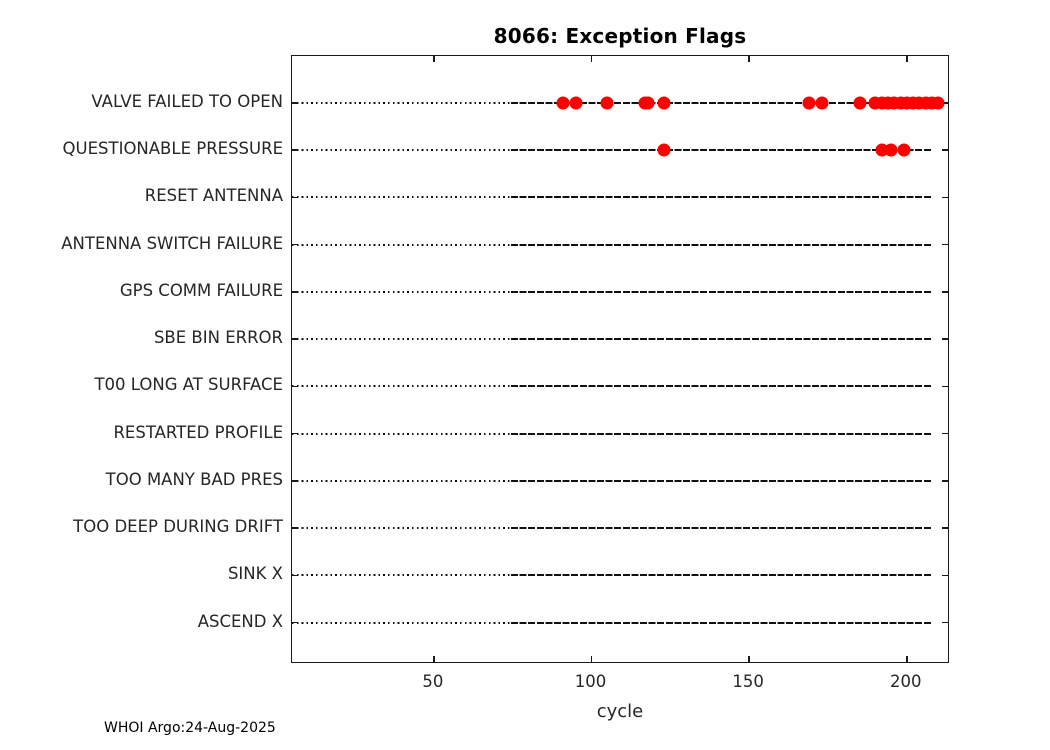 The height and width of the screenshot is (750, 1050). What do you see at coordinates (178, 527) in the screenshot?
I see `y-category-label: TOO DEEP DURING DRIFT` at bounding box center [178, 527].